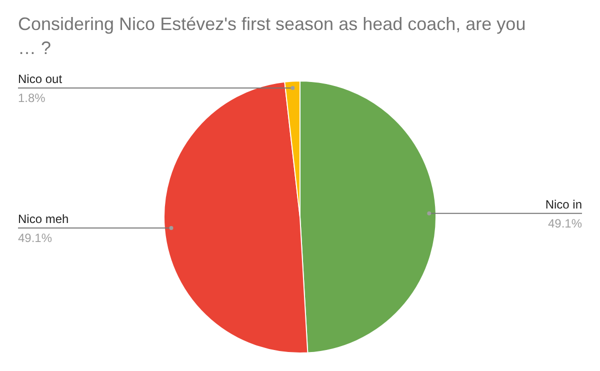 Image resolution: width=600 pixels, height=371 pixels. I want to click on slice-label: Nico in, so click(563, 204).